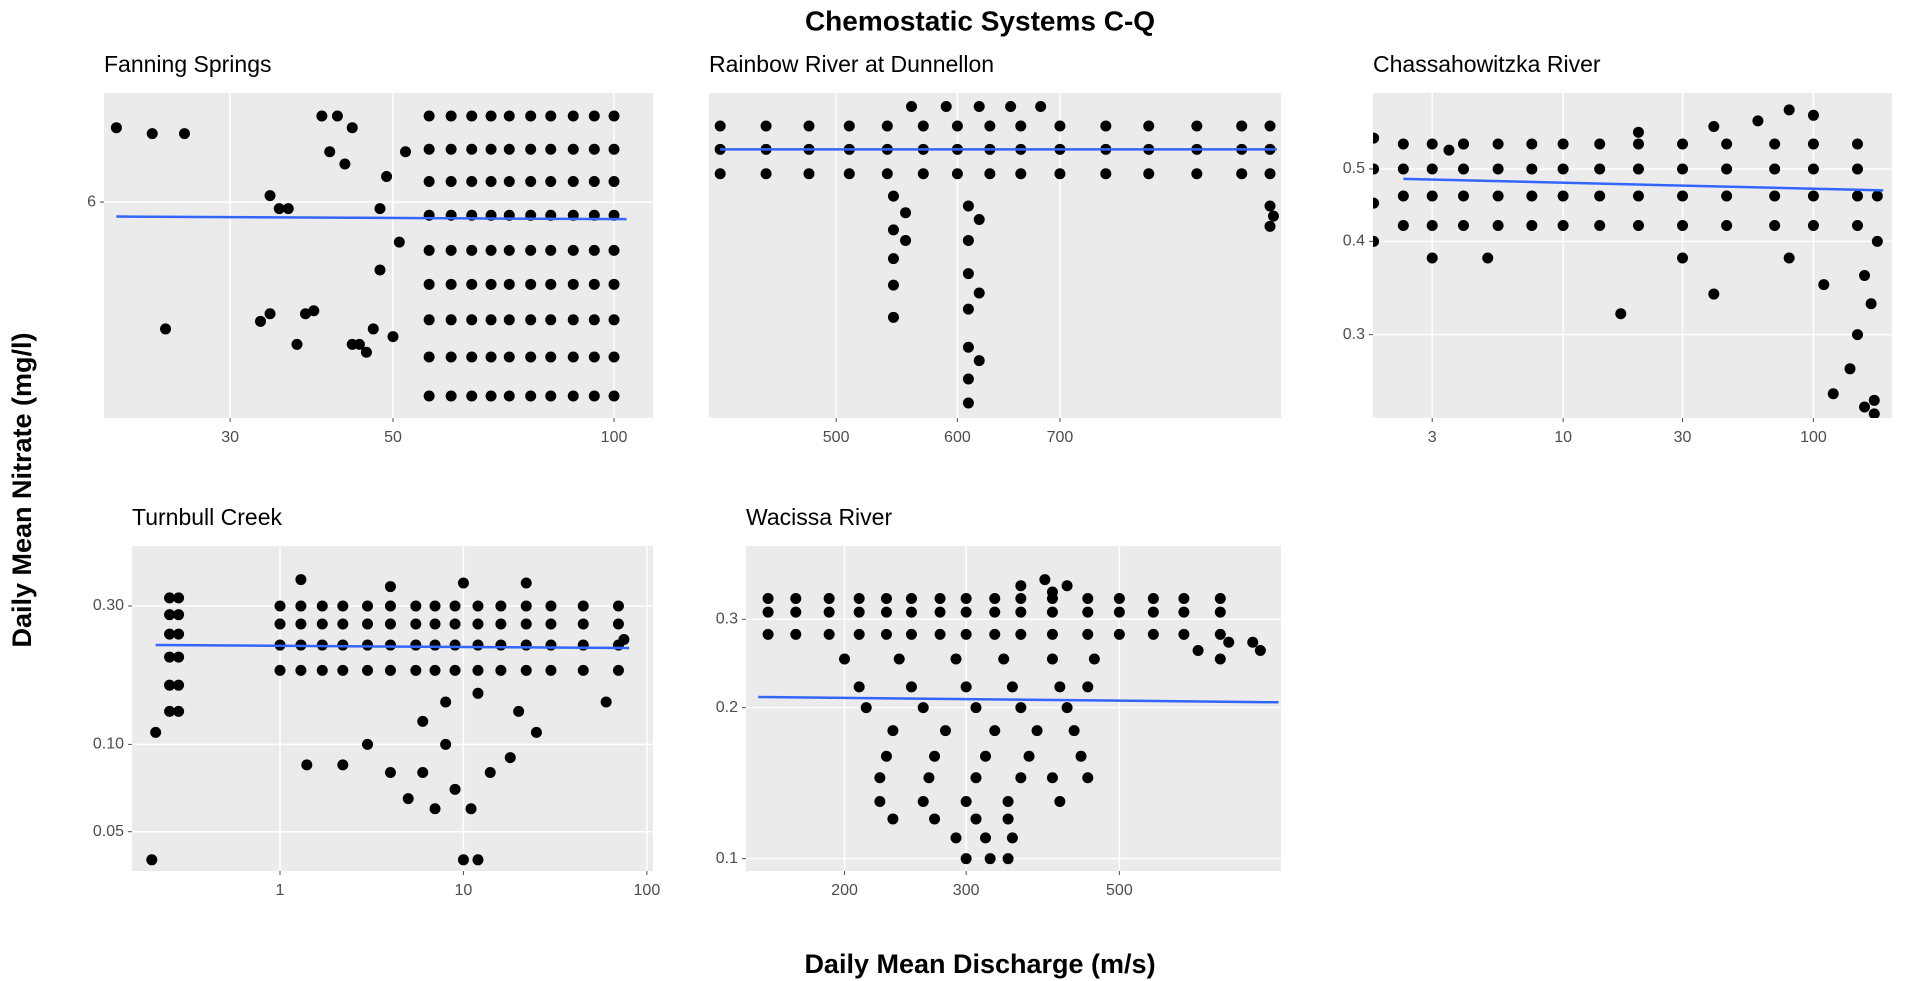  Describe the element at coordinates (392, 708) in the screenshot. I see `plot-background` at that location.